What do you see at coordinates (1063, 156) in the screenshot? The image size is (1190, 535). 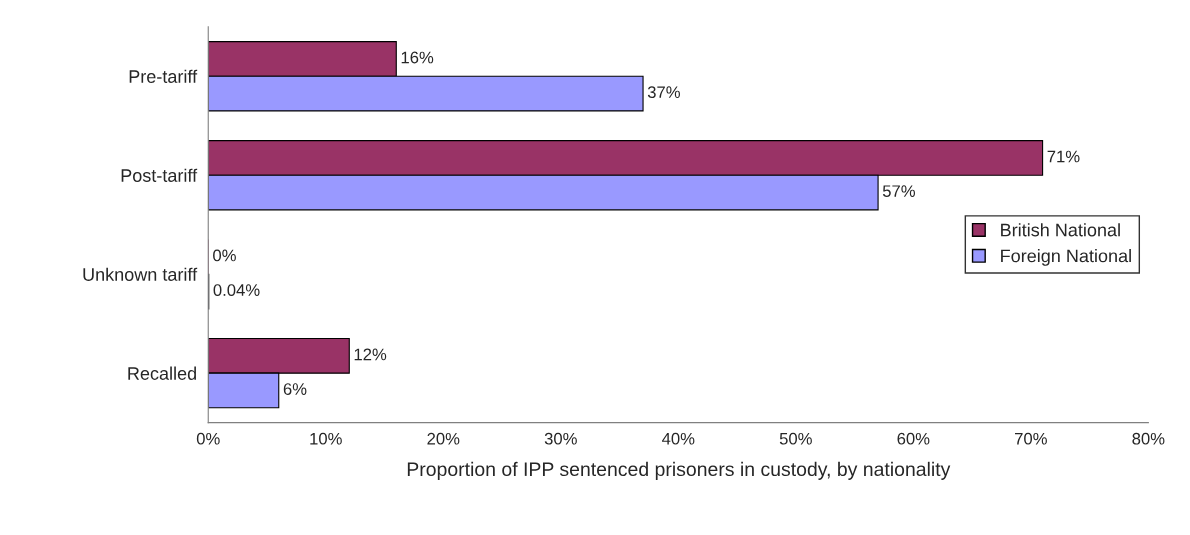 I see `data-label: 71%` at bounding box center [1063, 156].